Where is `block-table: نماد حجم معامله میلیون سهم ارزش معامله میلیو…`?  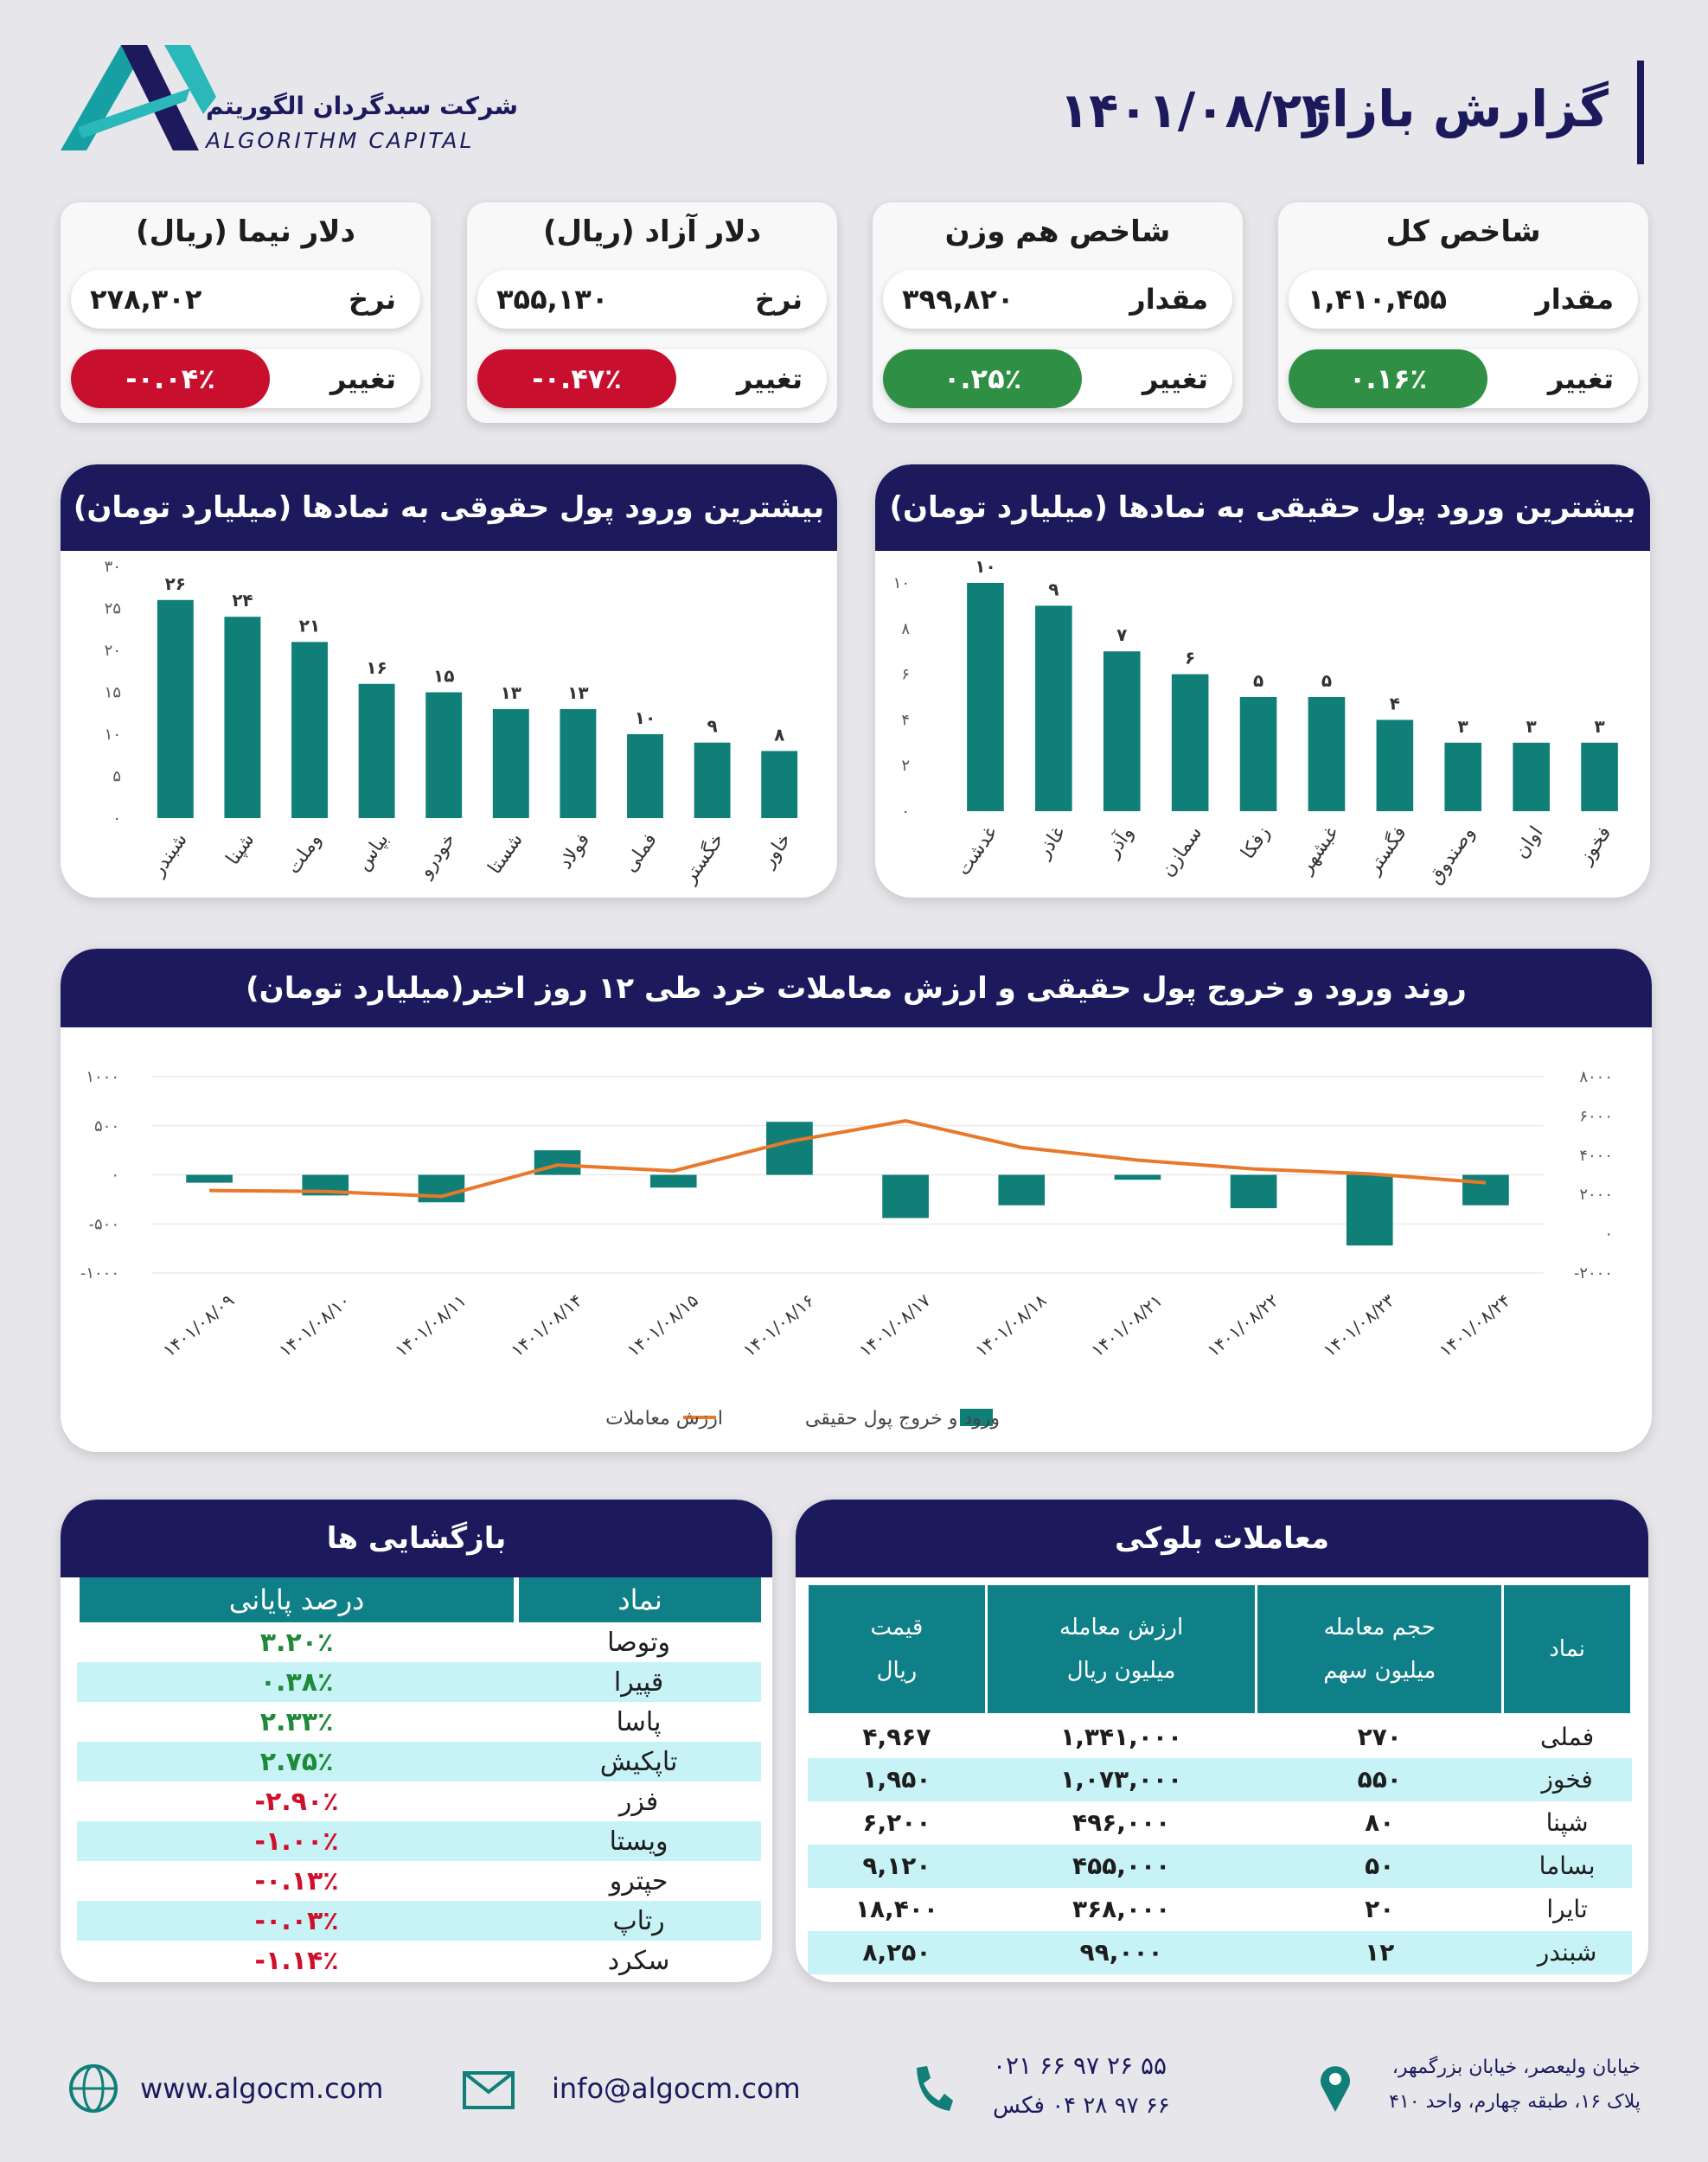
block-table: نماد حجم معامله میلیون سهم ارزش معامله میلیو… is located at coordinates (1219, 1778).